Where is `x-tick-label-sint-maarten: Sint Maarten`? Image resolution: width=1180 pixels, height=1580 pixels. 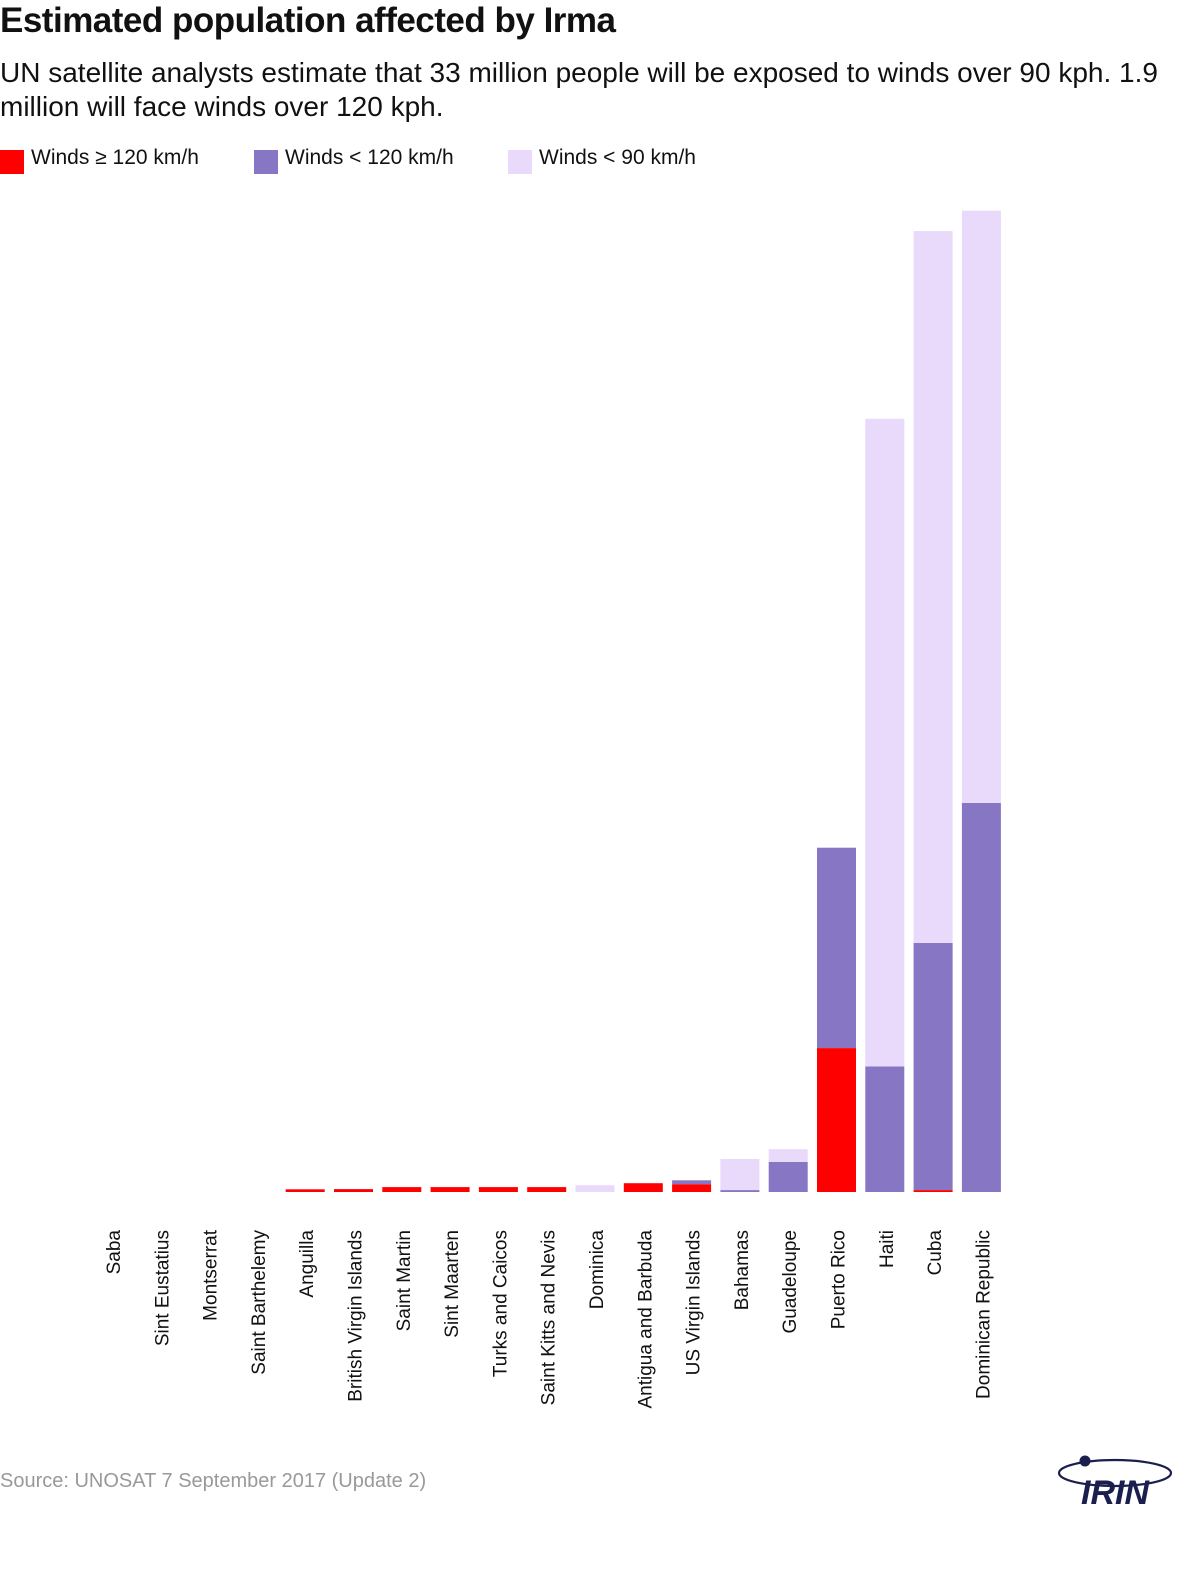 x-tick-label-sint-maarten: Sint Maarten is located at coordinates (452, 1284).